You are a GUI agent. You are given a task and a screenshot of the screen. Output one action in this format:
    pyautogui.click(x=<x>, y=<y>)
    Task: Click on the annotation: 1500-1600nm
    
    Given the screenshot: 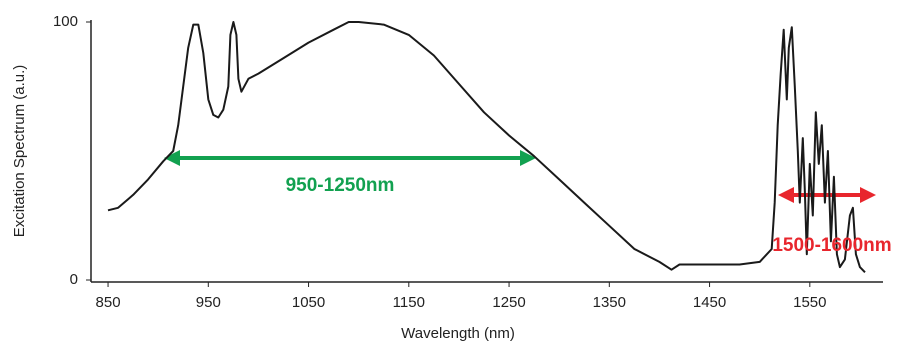 What is the action you would take?
    pyautogui.click(x=831, y=245)
    